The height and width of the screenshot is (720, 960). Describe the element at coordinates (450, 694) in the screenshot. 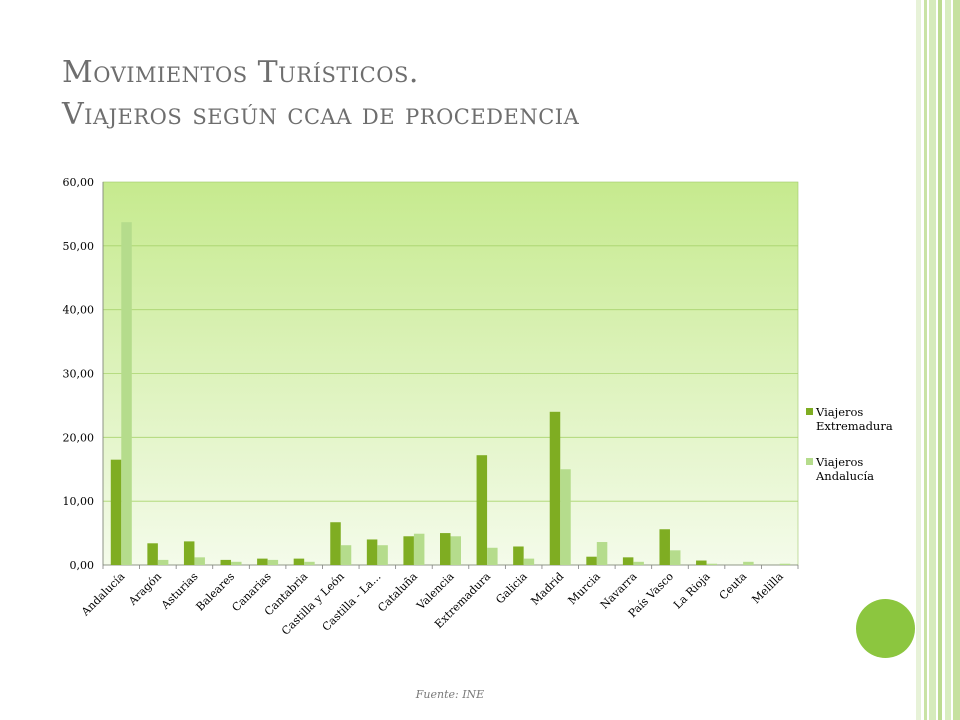

I see `source-note: Fuente: INE` at that location.